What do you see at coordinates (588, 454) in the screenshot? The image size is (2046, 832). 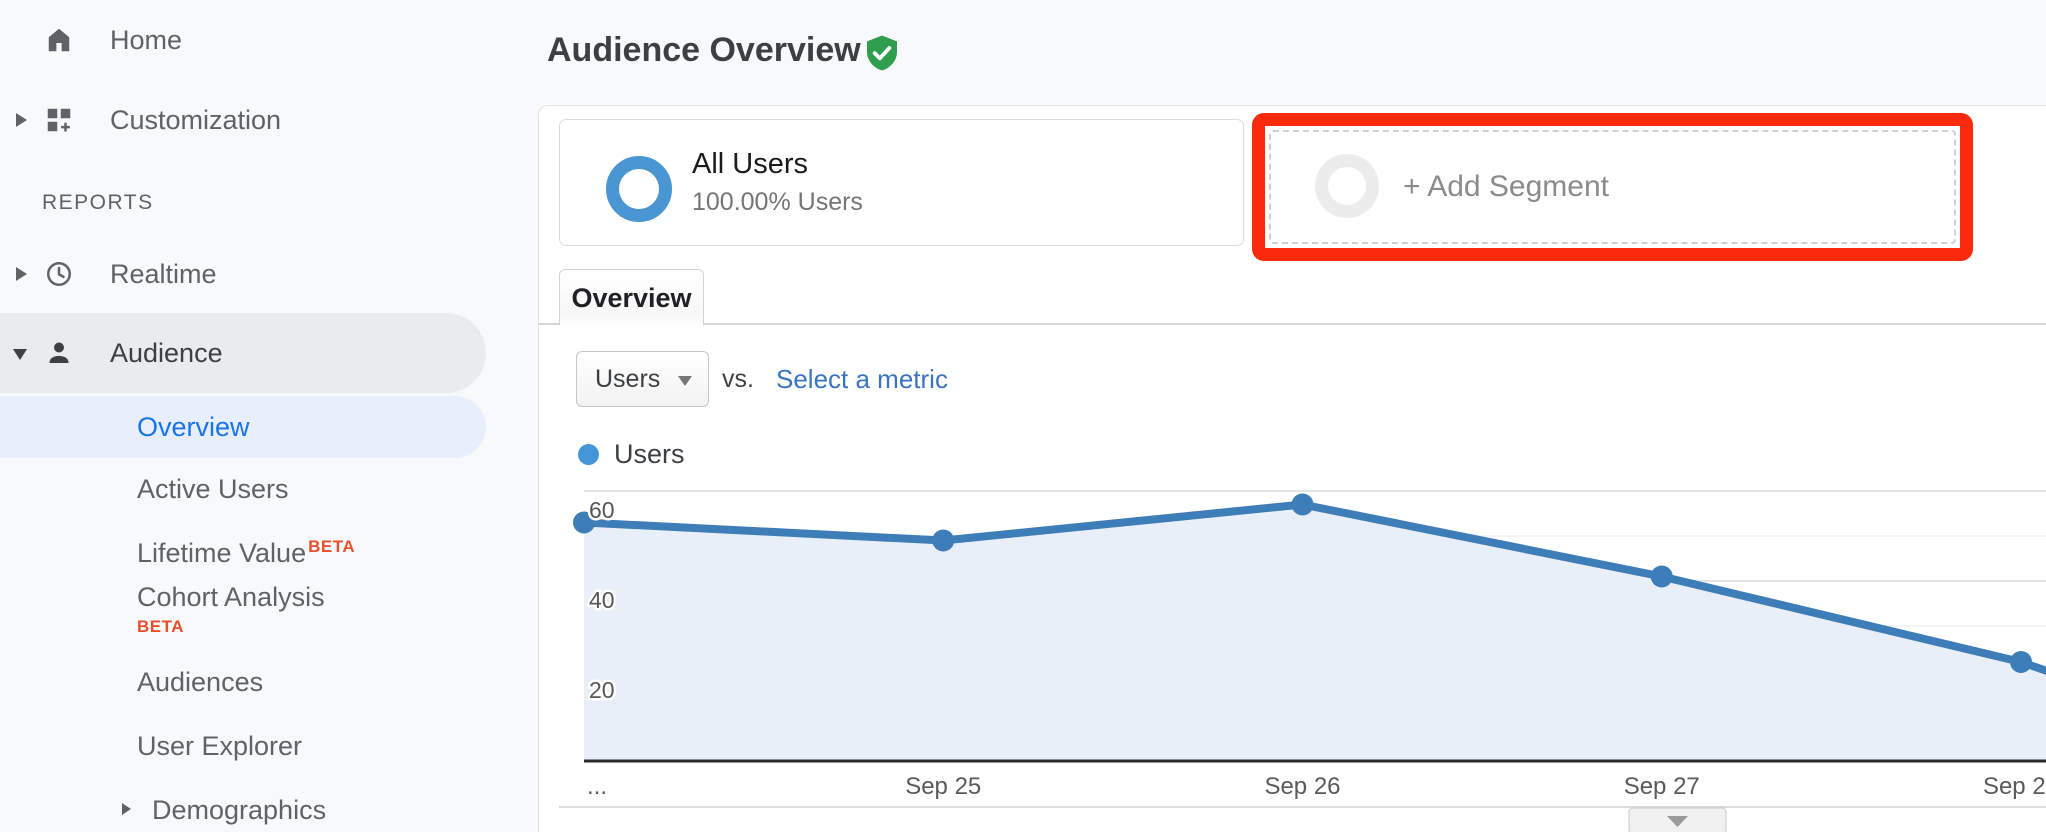 I see `legend-dot-icon` at bounding box center [588, 454].